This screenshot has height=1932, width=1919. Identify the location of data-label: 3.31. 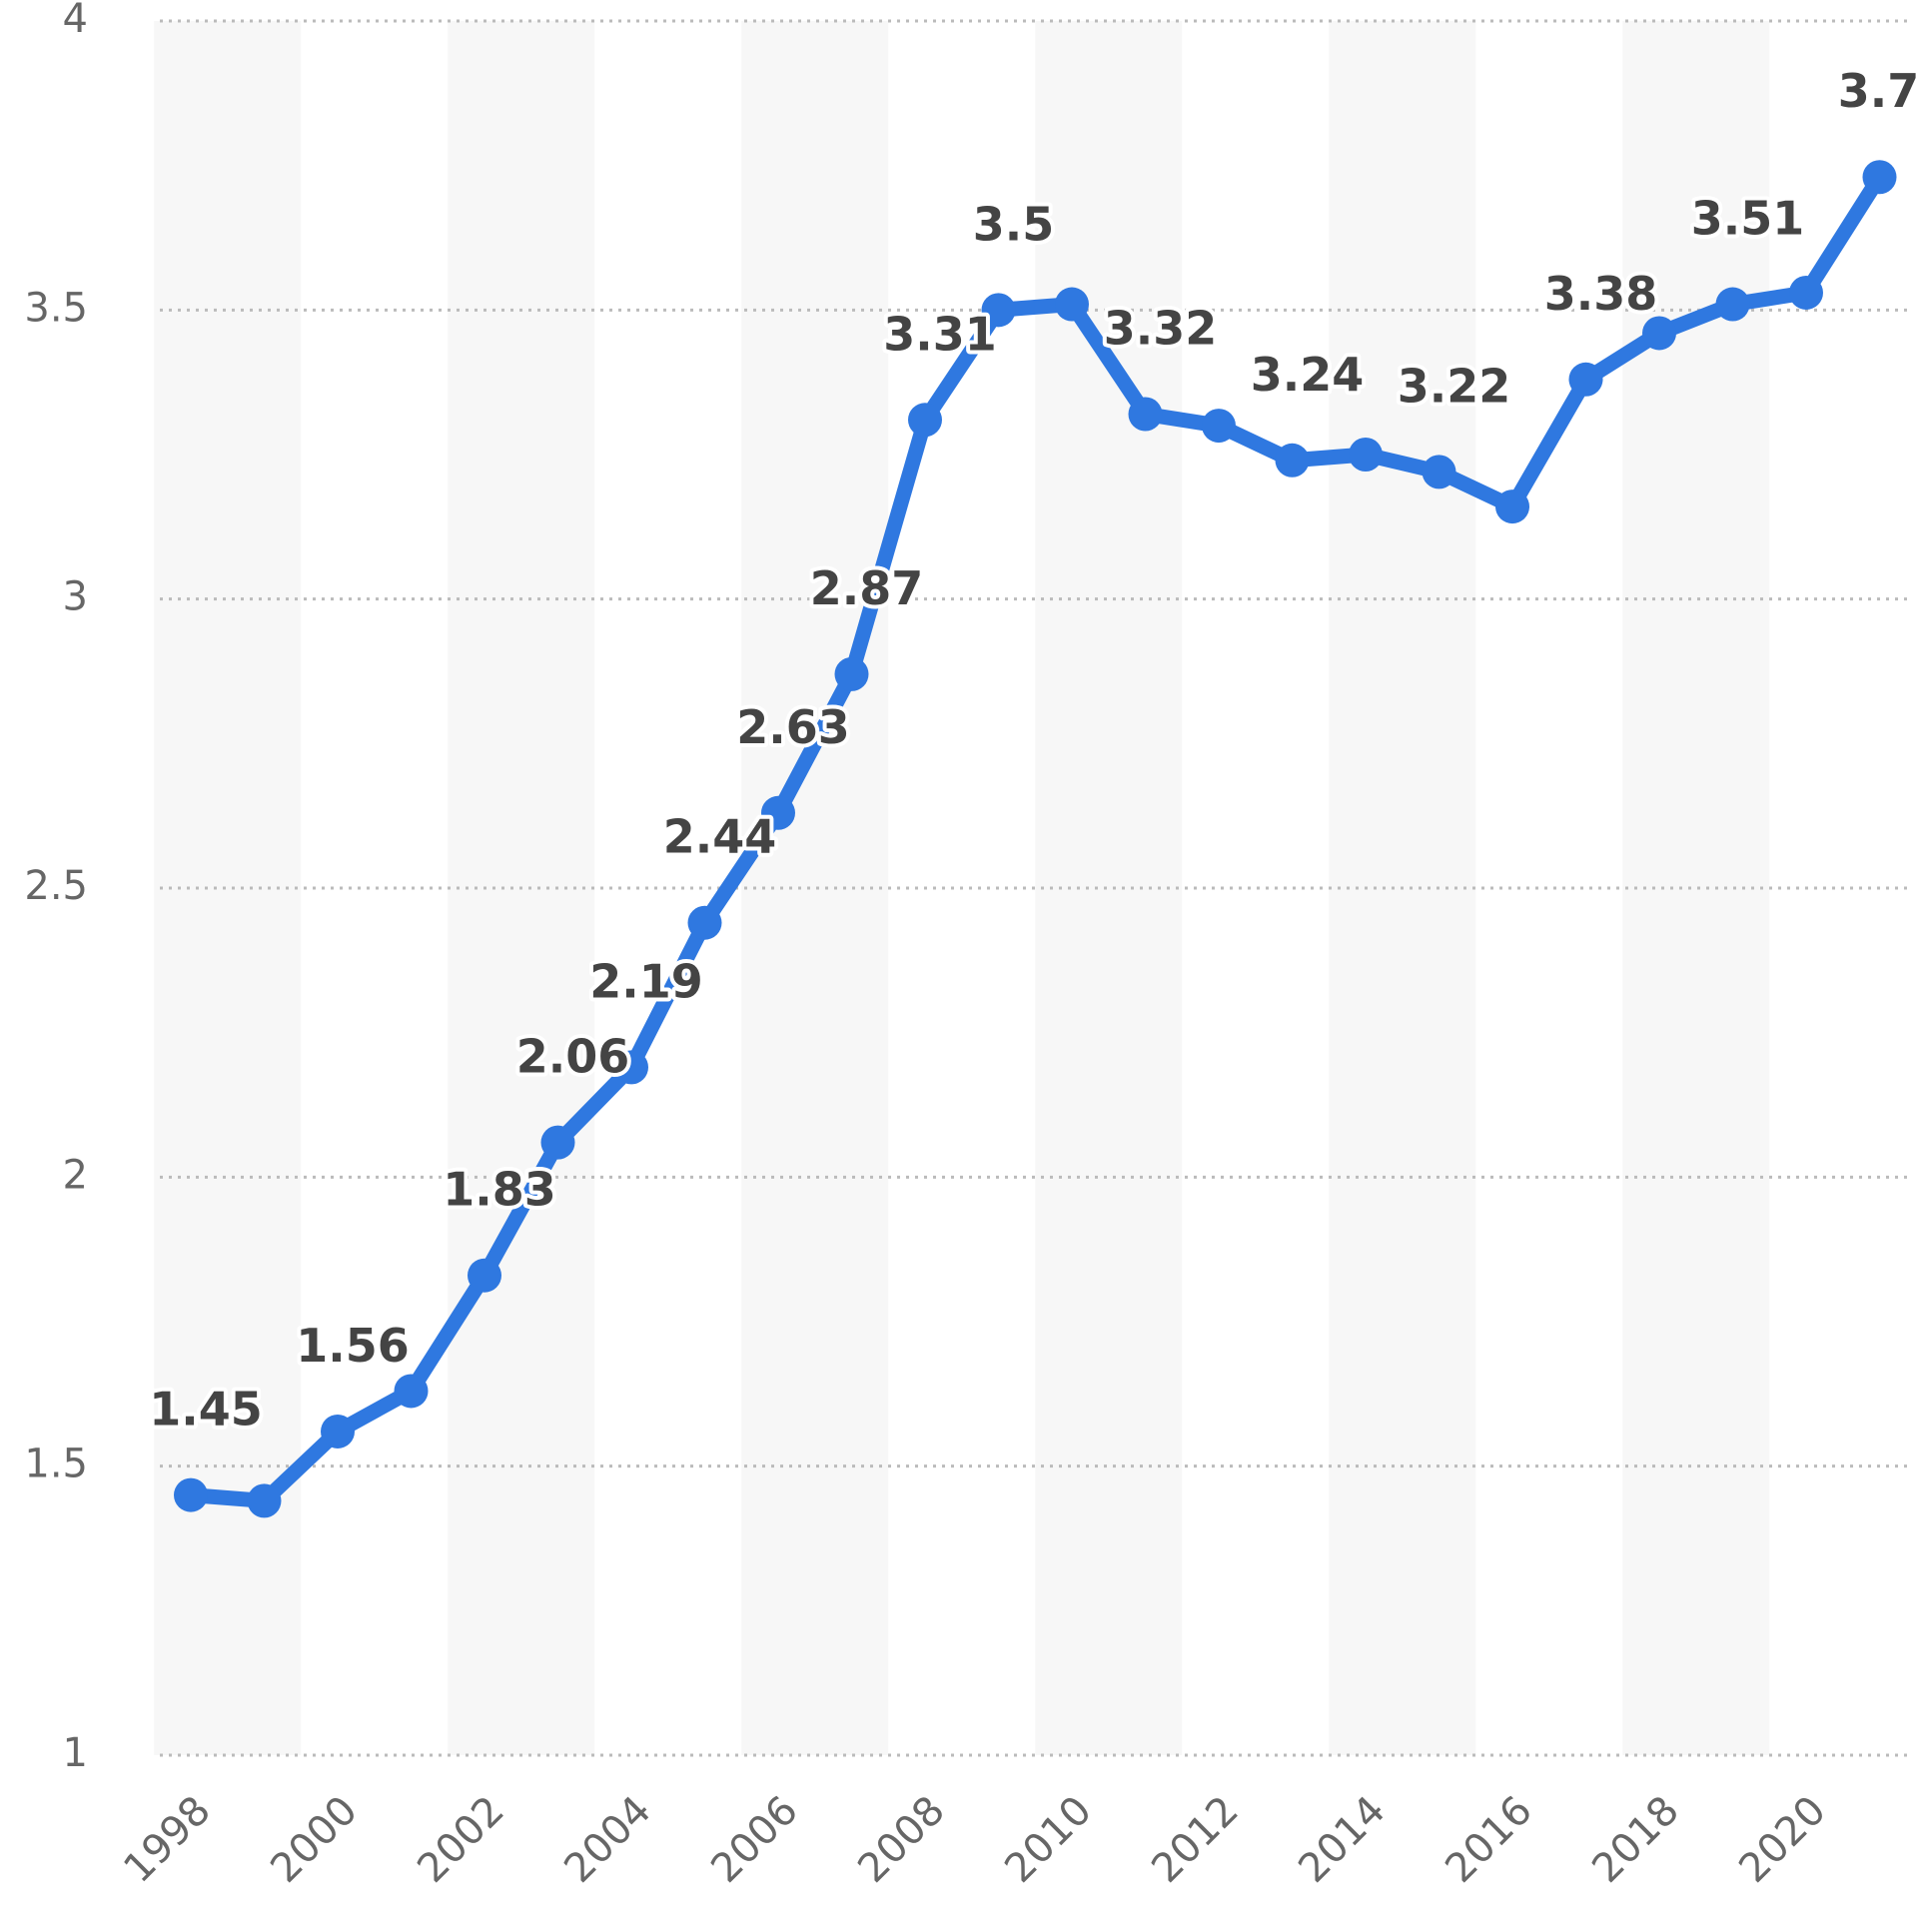
(940, 334).